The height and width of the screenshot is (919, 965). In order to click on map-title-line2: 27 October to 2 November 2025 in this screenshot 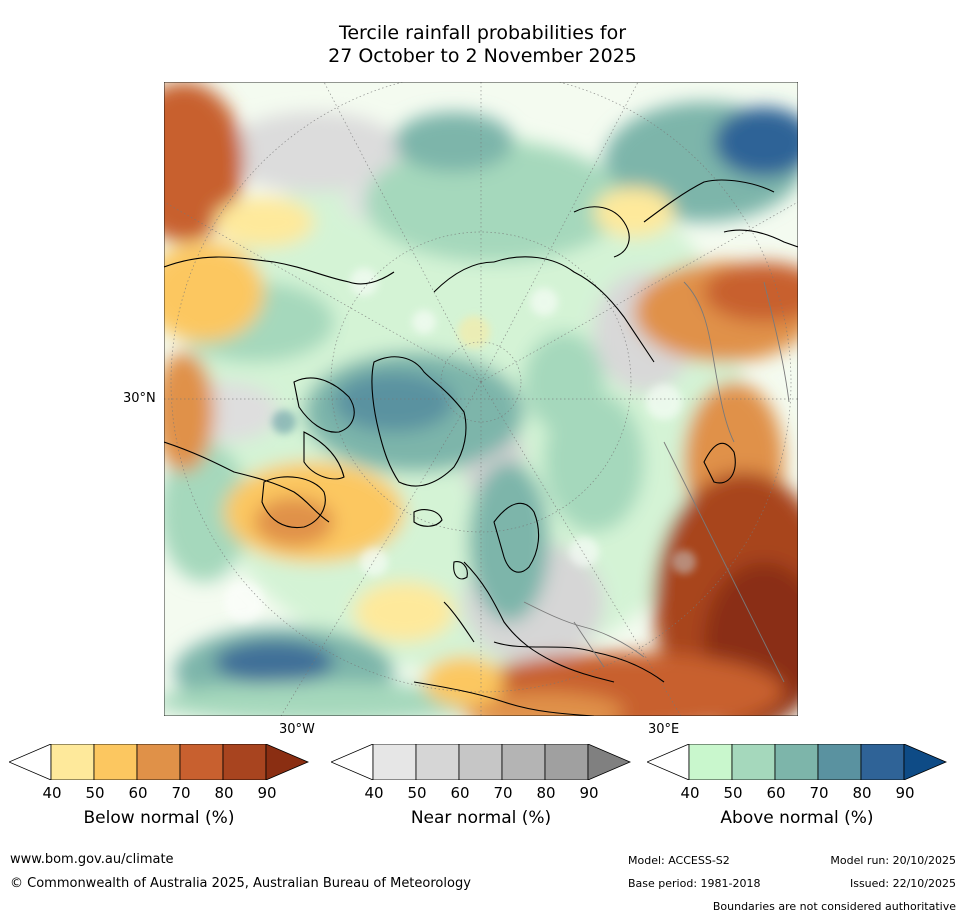, I will do `click(482, 56)`.